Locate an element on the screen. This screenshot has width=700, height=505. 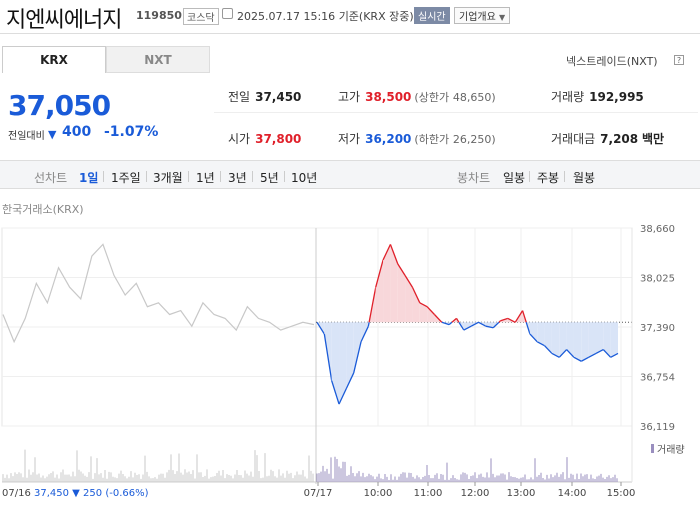
x-tick-label: 14:00 is located at coordinates (572, 493).